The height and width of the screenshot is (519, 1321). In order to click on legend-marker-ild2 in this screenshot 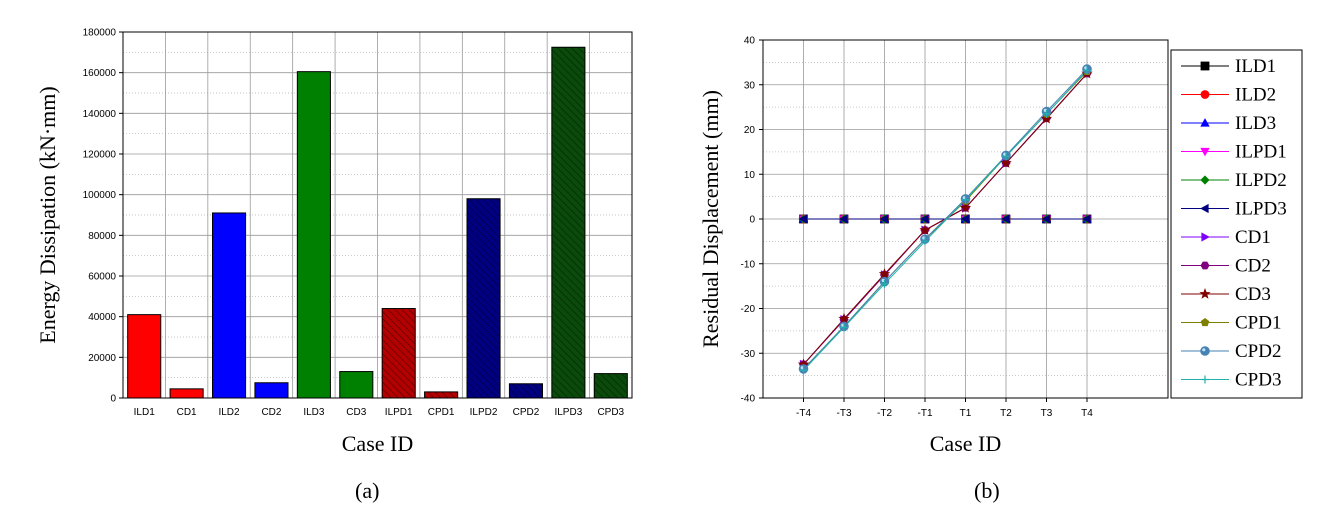, I will do `click(1205, 94)`.